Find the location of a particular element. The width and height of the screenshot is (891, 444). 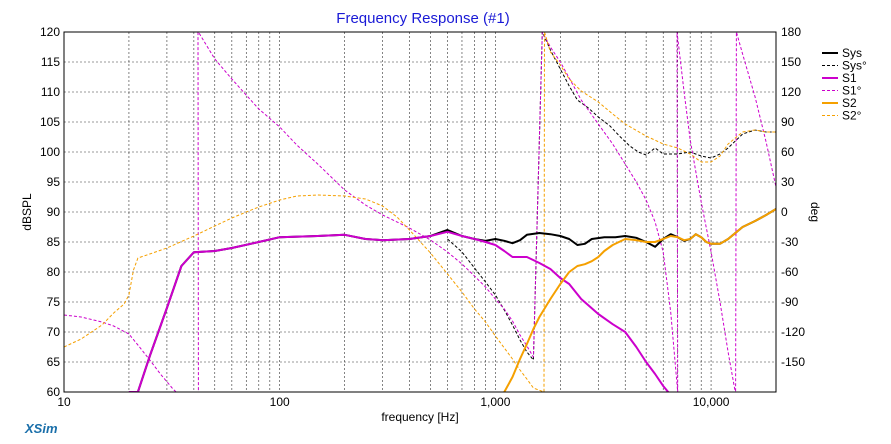

y-left-tick-label: 105 is located at coordinates (50, 122).